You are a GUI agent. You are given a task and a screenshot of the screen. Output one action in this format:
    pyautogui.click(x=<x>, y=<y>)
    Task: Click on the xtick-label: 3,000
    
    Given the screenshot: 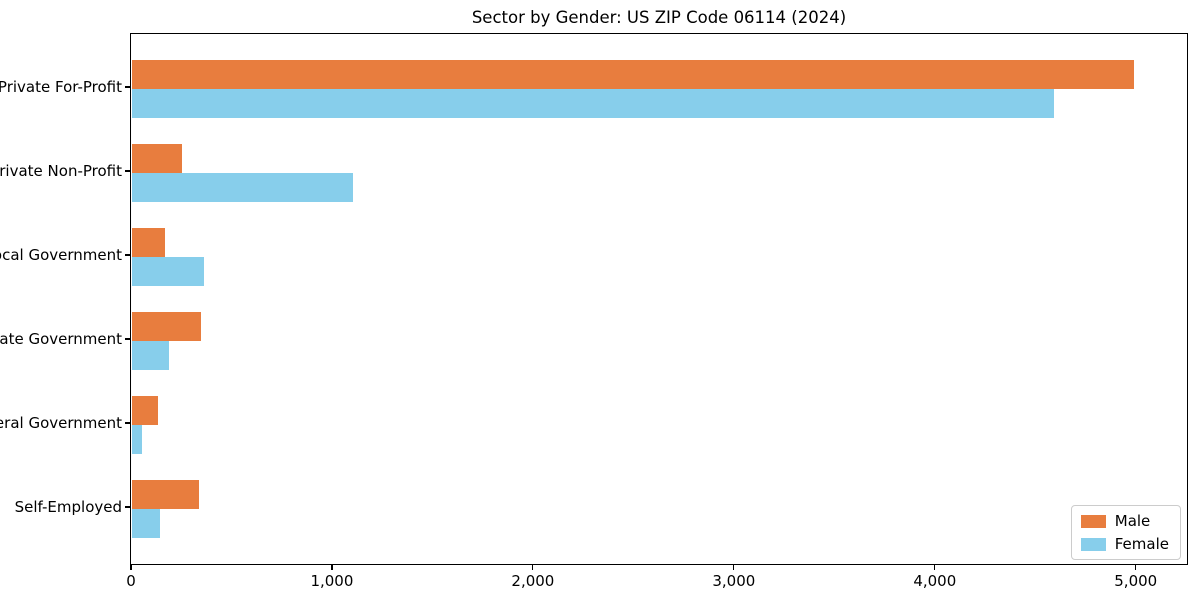 What is the action you would take?
    pyautogui.click(x=734, y=581)
    